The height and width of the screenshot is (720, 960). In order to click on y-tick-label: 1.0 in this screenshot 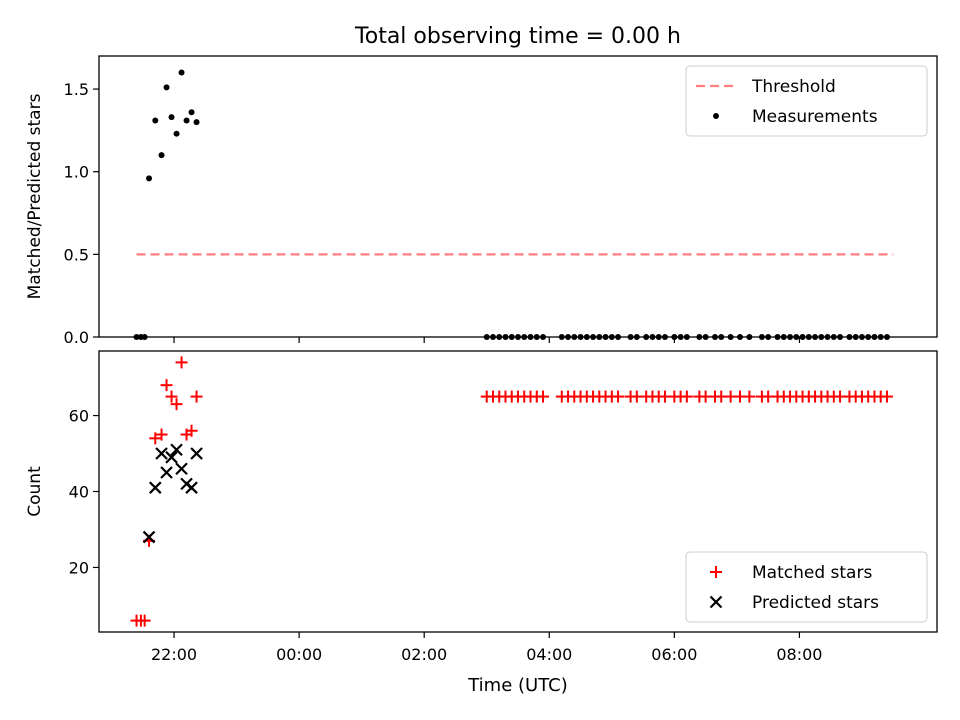, I will do `click(76, 172)`.